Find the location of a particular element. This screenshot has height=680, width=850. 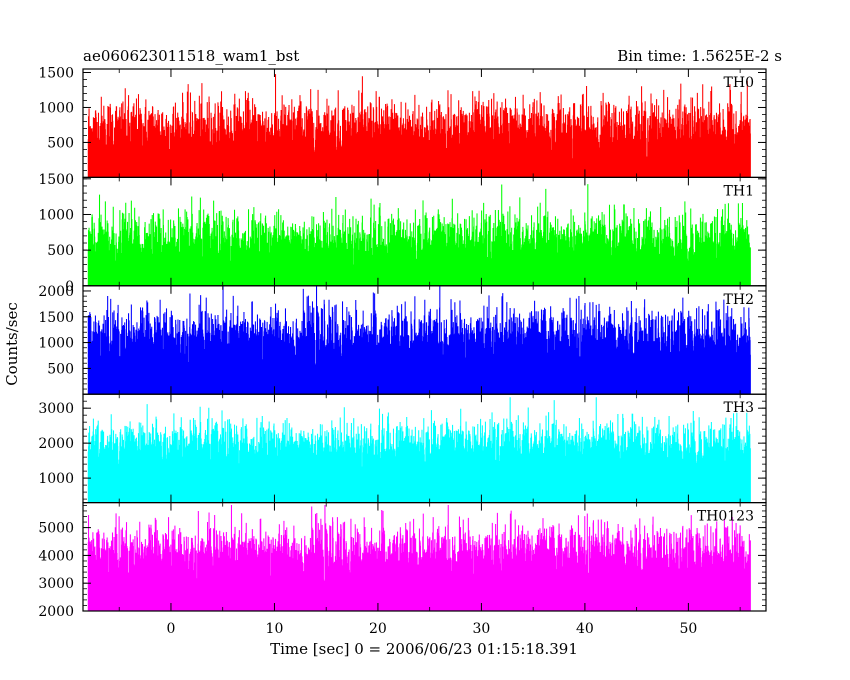

series-th3 is located at coordinates (419, 450).